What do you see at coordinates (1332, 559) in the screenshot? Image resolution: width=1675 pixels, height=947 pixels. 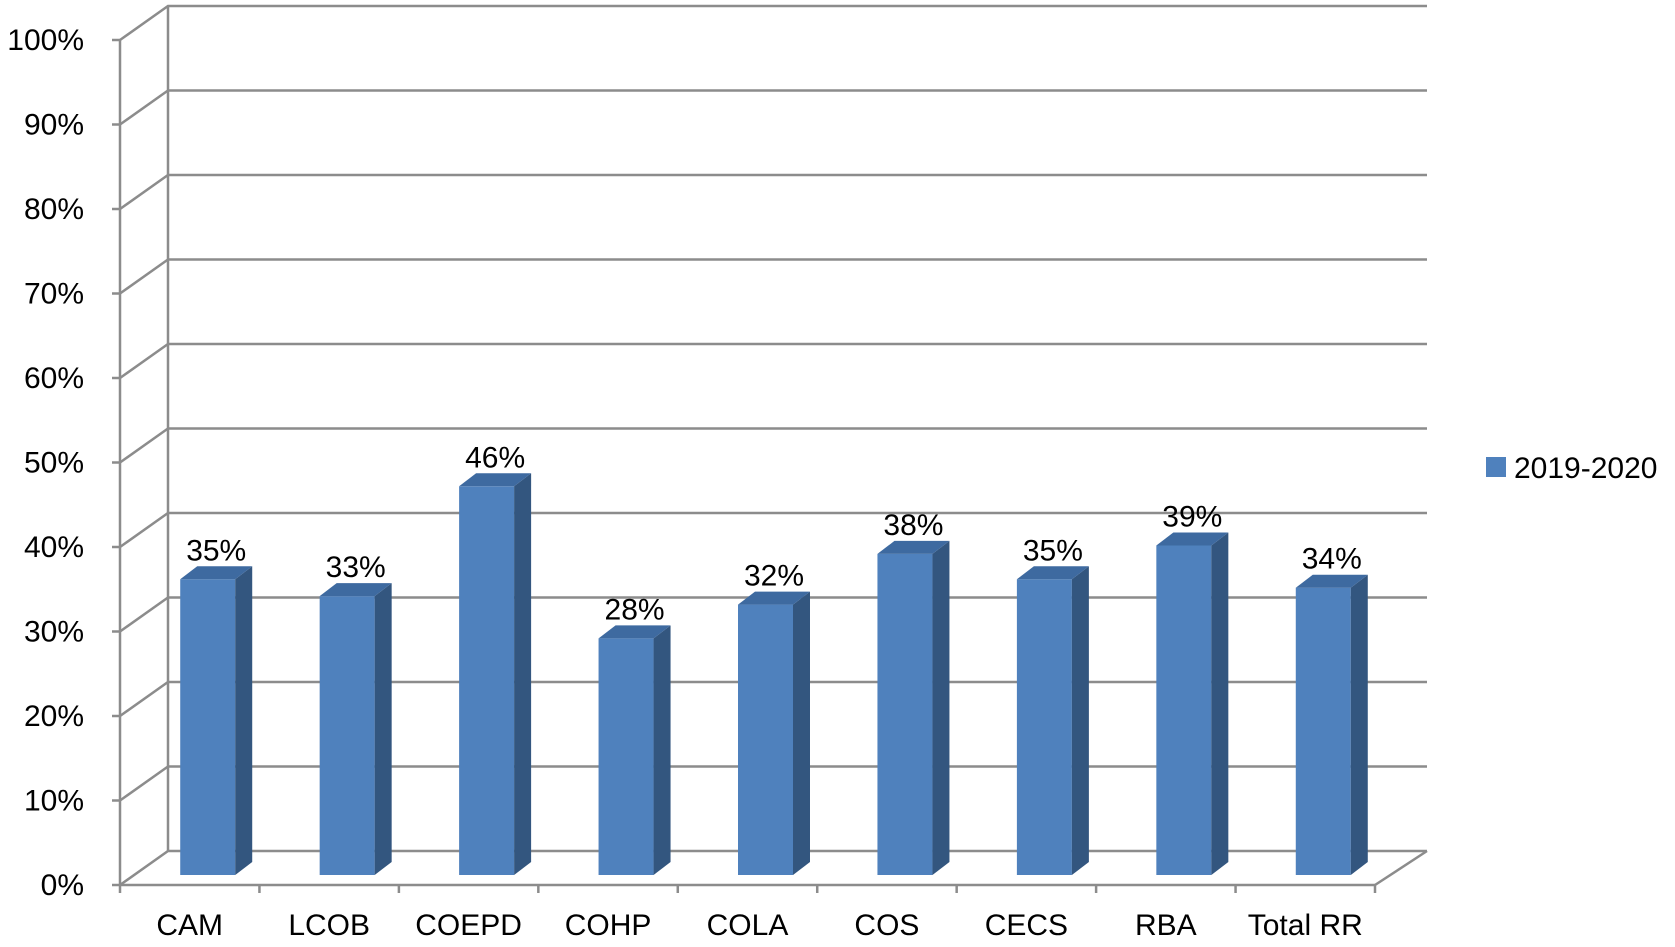 I see `data-label: 34%` at bounding box center [1332, 559].